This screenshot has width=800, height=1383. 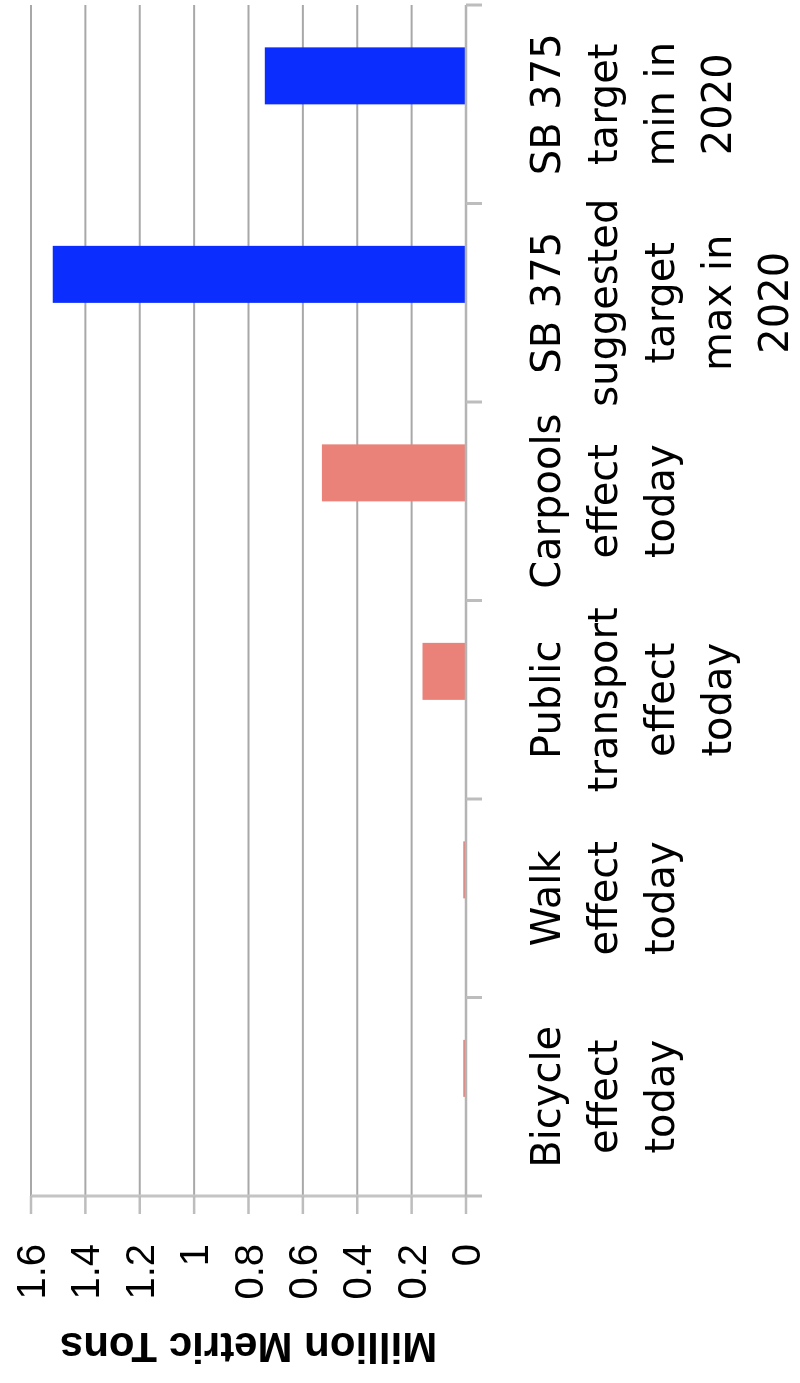 What do you see at coordinates (603, 501) in the screenshot?
I see `y-tick-label: Carpools effect today` at bounding box center [603, 501].